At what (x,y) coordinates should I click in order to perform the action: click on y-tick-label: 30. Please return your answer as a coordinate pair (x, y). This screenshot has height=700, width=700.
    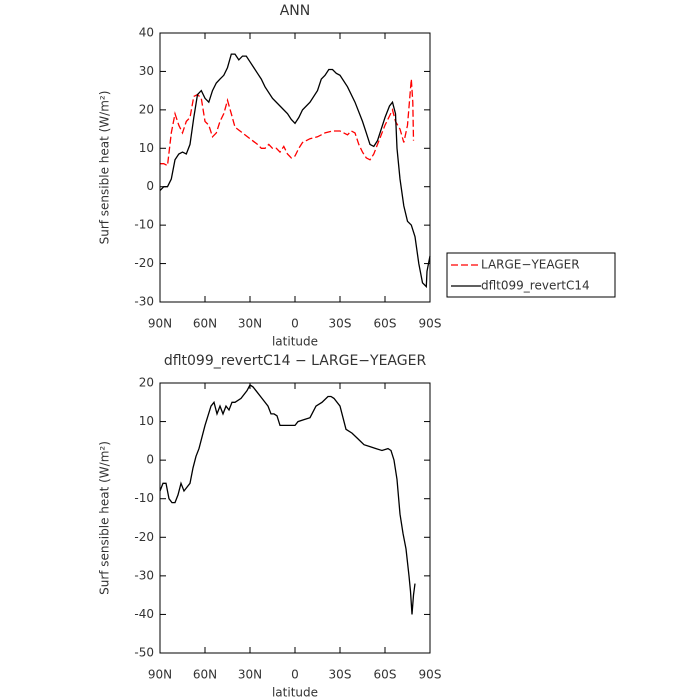
    Looking at the image, I should click on (146, 71).